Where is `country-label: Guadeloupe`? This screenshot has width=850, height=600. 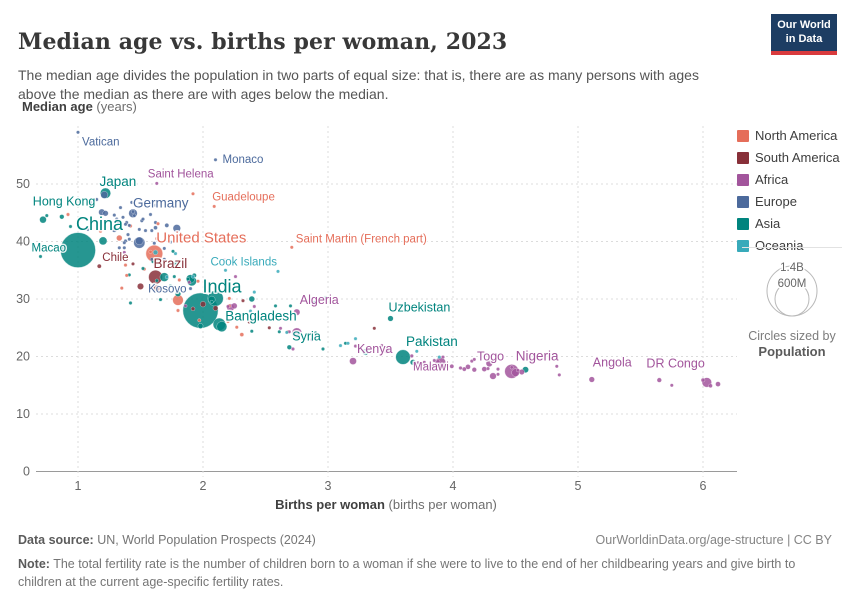
country-label: Guadeloupe is located at coordinates (244, 197).